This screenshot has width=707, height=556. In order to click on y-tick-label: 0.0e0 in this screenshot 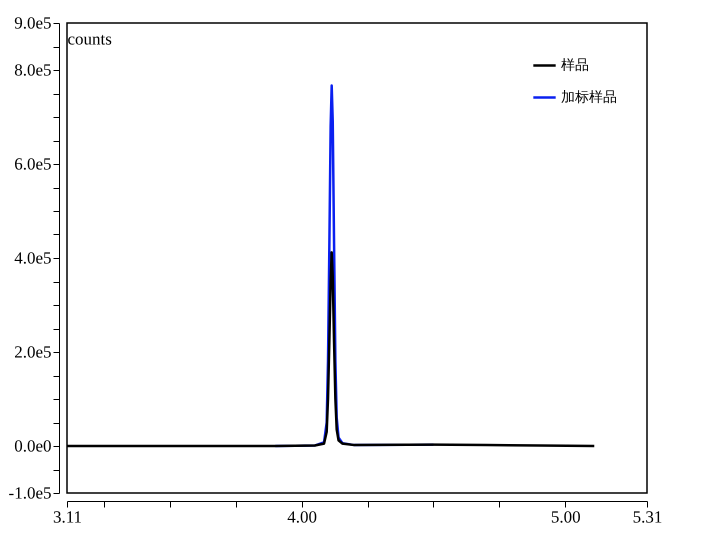, I will do `click(33, 446)`.